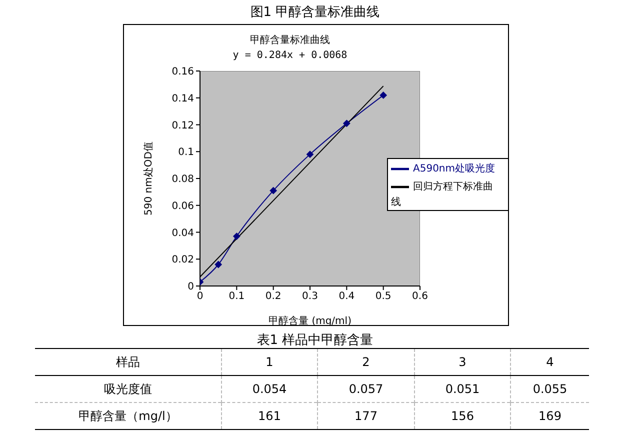  Describe the element at coordinates (442, 195) in the screenshot. I see `text: 回归方程下标准曲线` at that location.